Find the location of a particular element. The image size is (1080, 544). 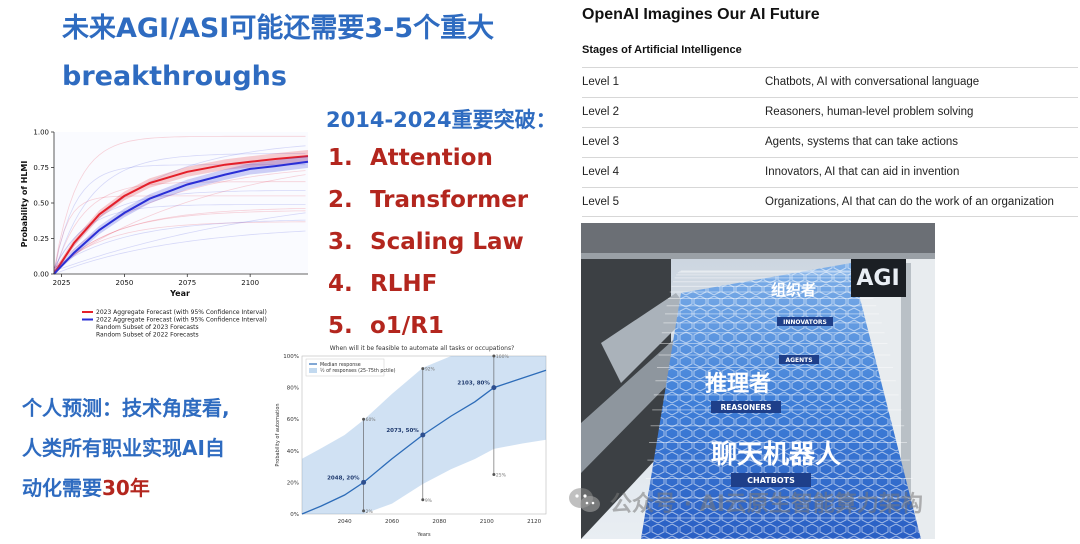

breakthrough-label: Attention is located at coordinates (431, 158).